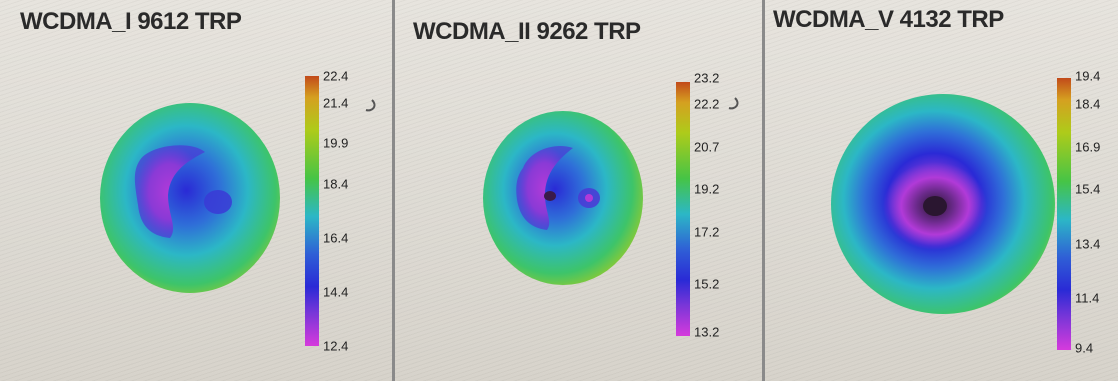  What do you see at coordinates (707, 189) in the screenshot?
I see `colorbar-tick: 19.2` at bounding box center [707, 189].